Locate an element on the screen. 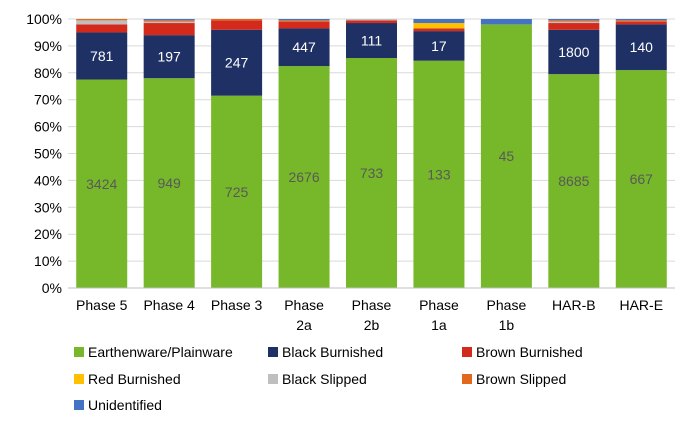 The height and width of the screenshot is (436, 685). y-tick-label: 60% is located at coordinates (48, 127).